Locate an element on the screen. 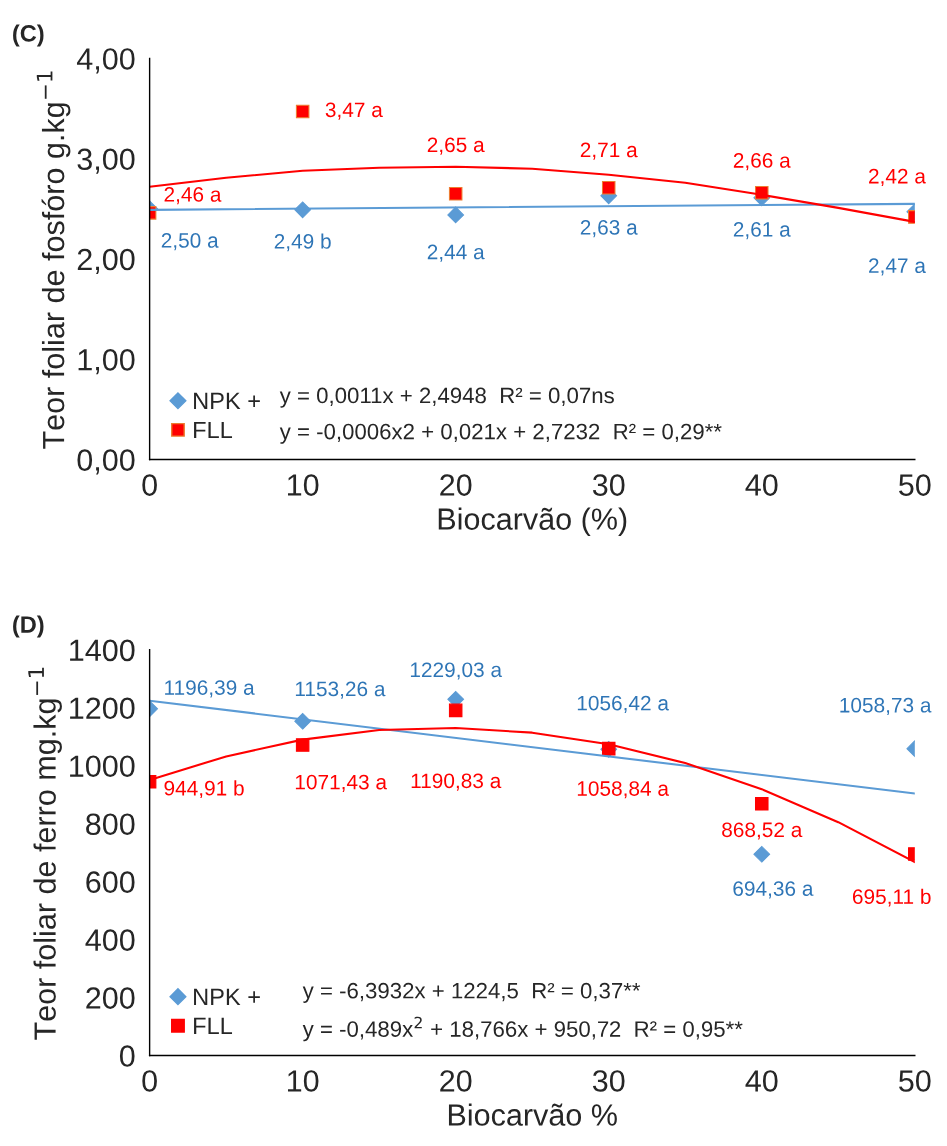 The width and height of the screenshot is (947, 1146). data-label: 1196,39 a is located at coordinates (210, 689).